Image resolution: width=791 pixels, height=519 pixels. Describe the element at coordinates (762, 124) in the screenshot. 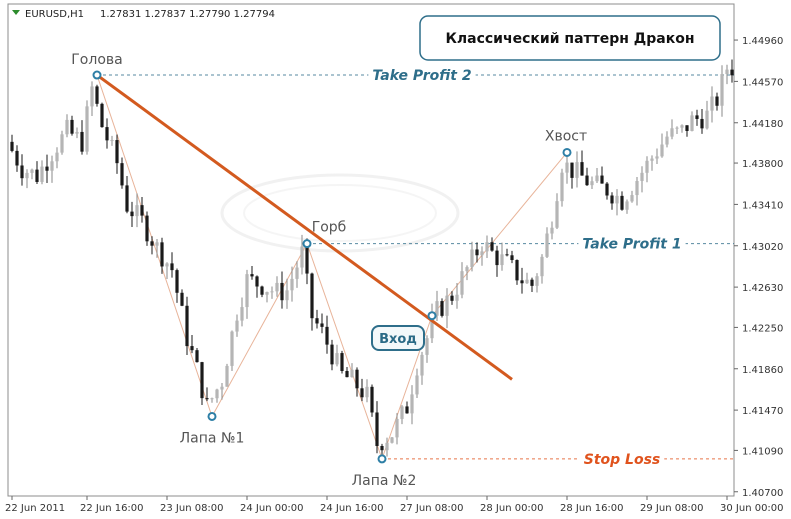

I see `y-tick-label: 1.44180` at that location.